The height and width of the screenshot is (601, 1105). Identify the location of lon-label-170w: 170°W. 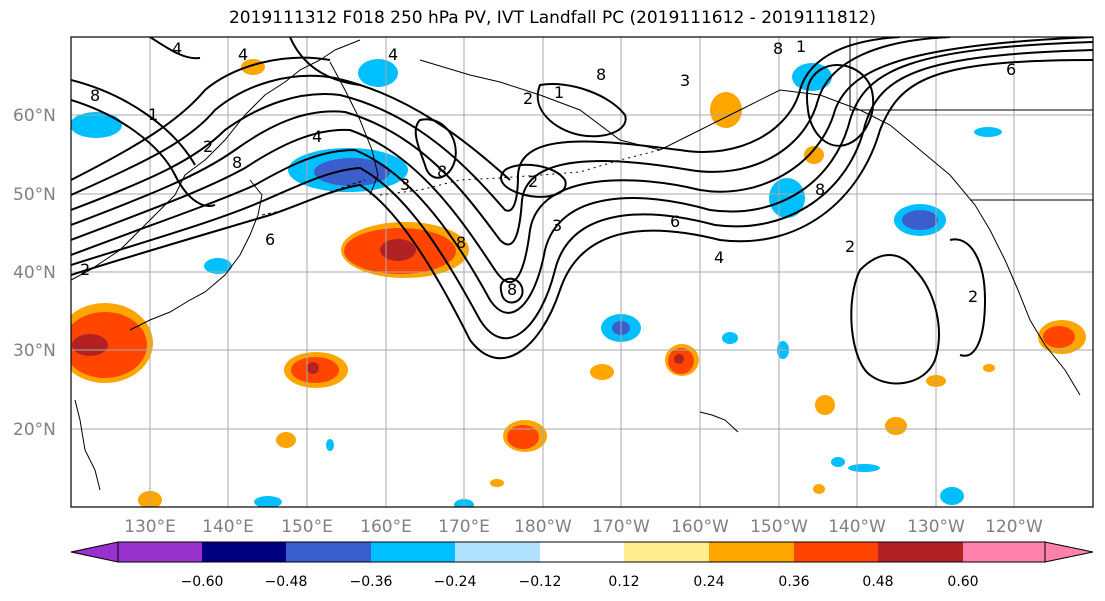
(621, 527).